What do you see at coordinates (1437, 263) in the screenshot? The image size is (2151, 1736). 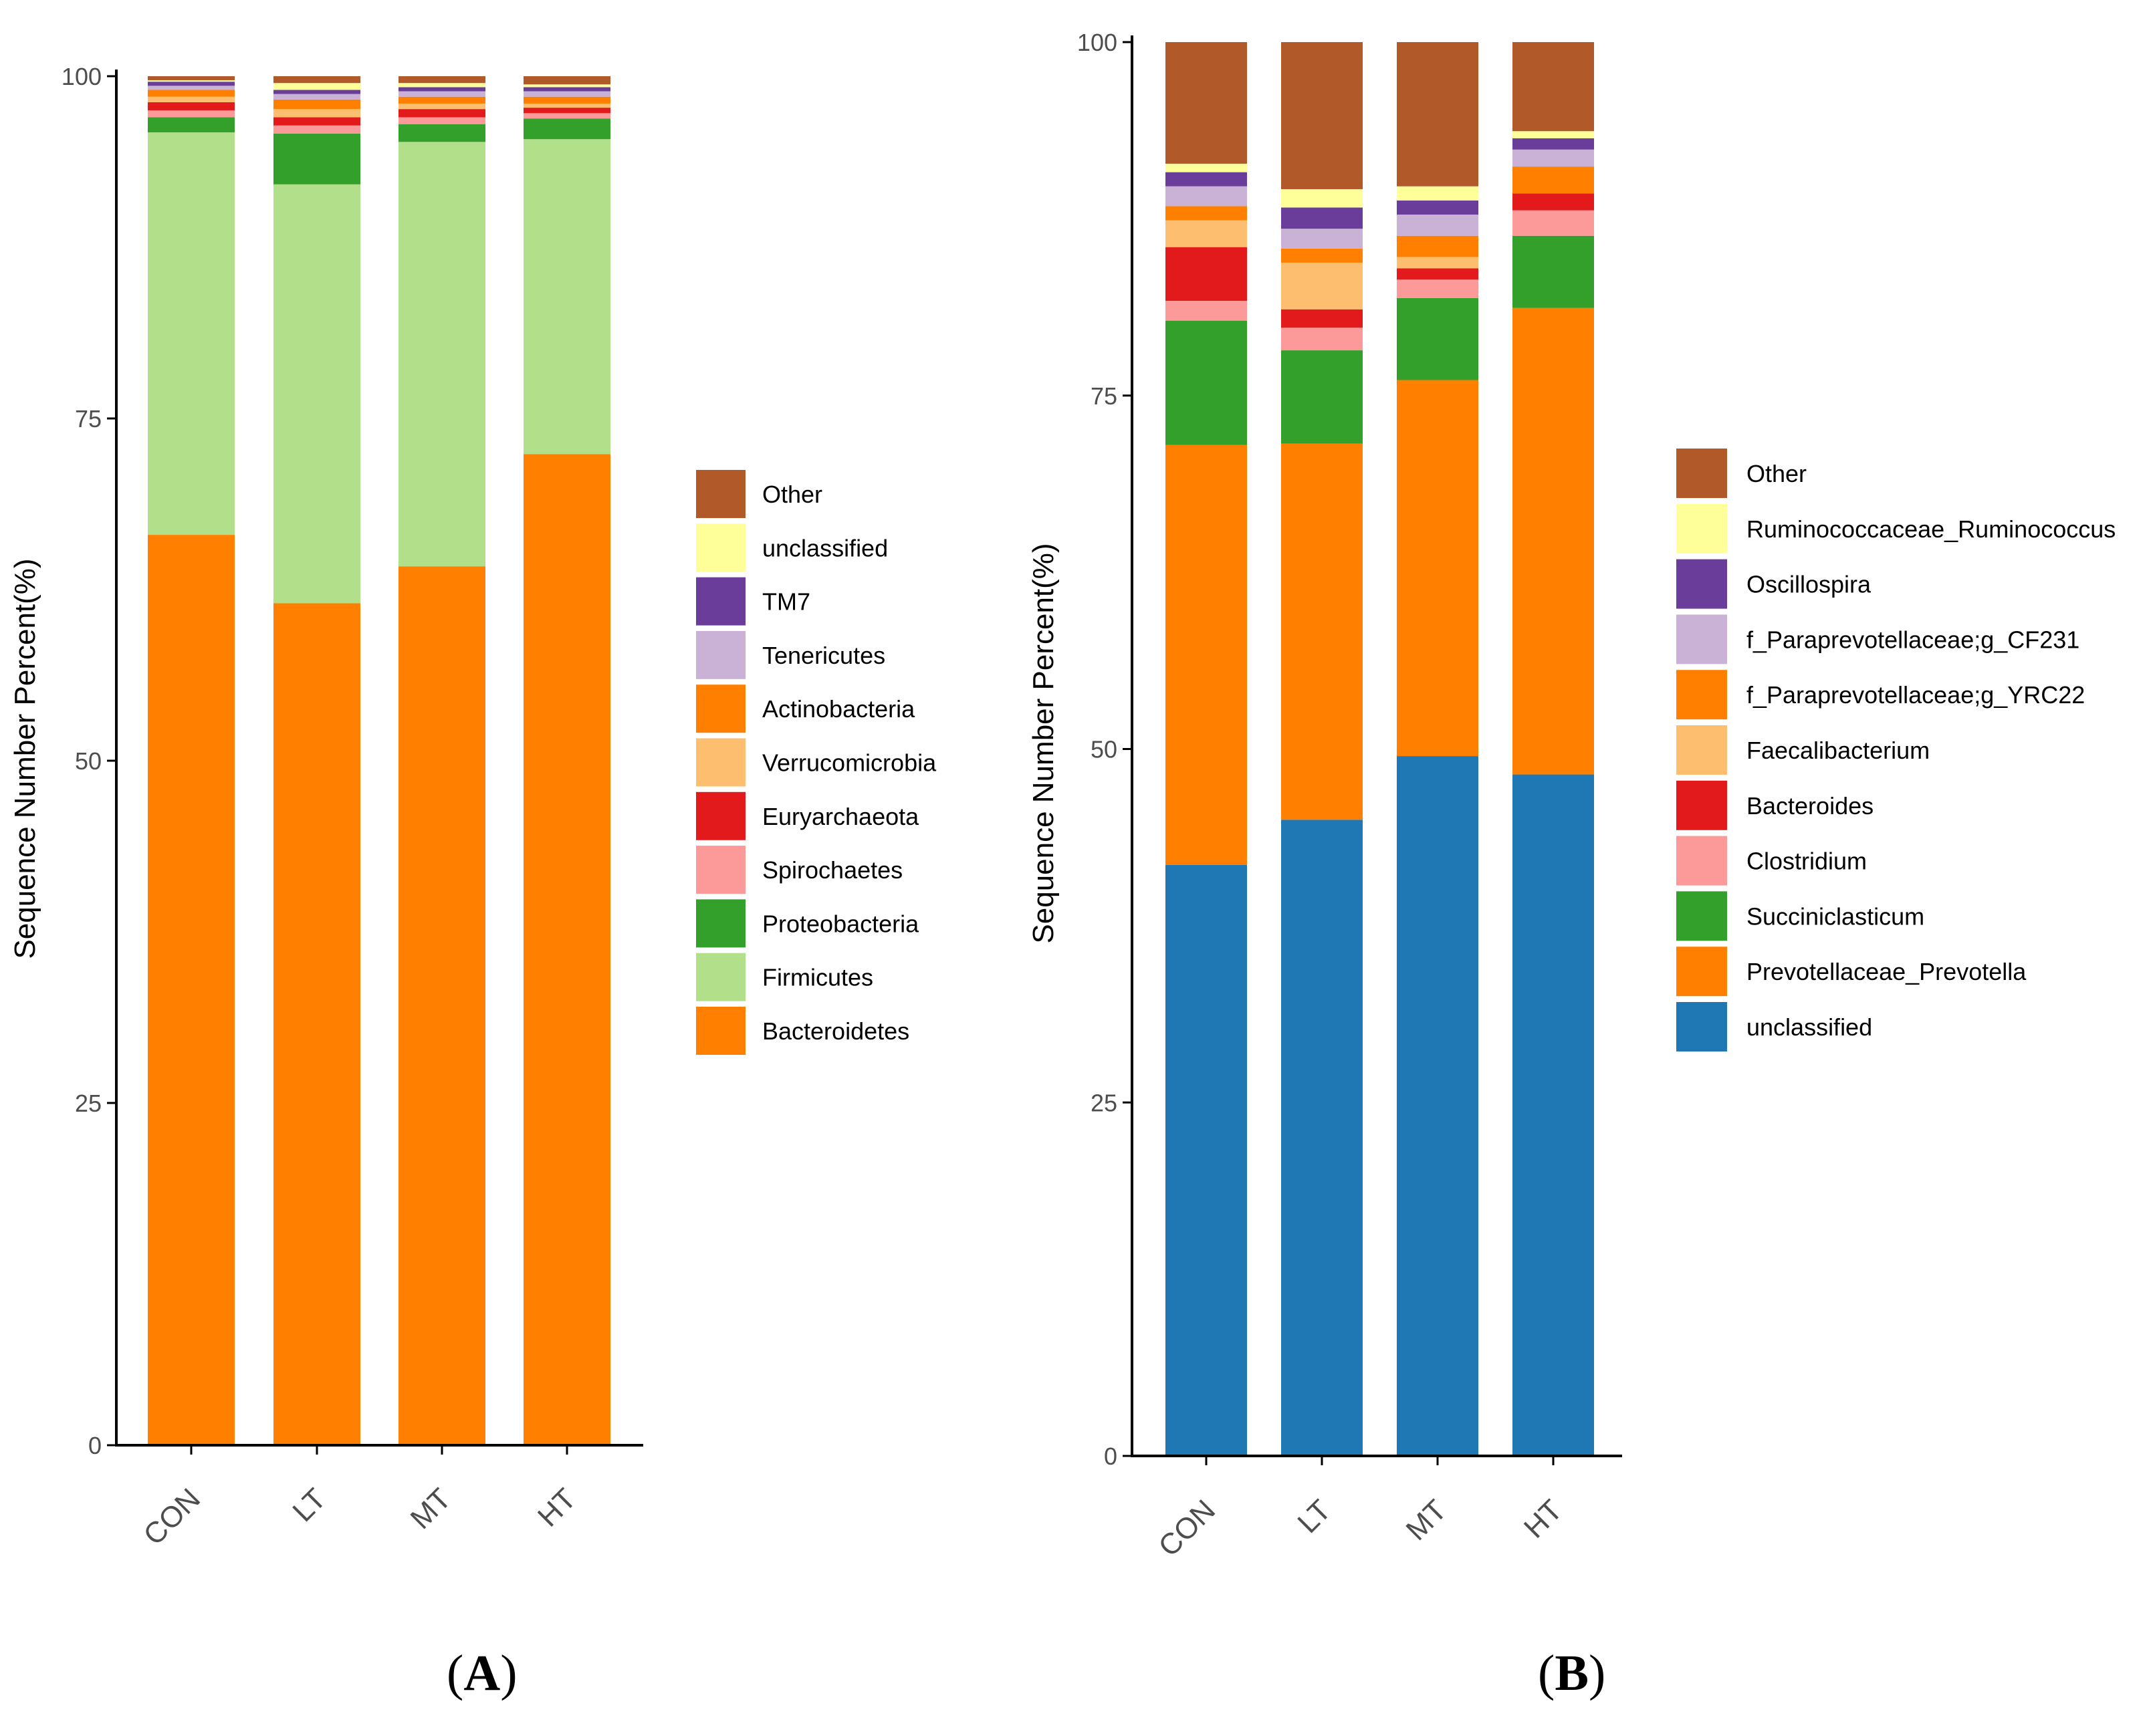 I see `chart-b-bar-mt-faecalibacterium` at bounding box center [1437, 263].